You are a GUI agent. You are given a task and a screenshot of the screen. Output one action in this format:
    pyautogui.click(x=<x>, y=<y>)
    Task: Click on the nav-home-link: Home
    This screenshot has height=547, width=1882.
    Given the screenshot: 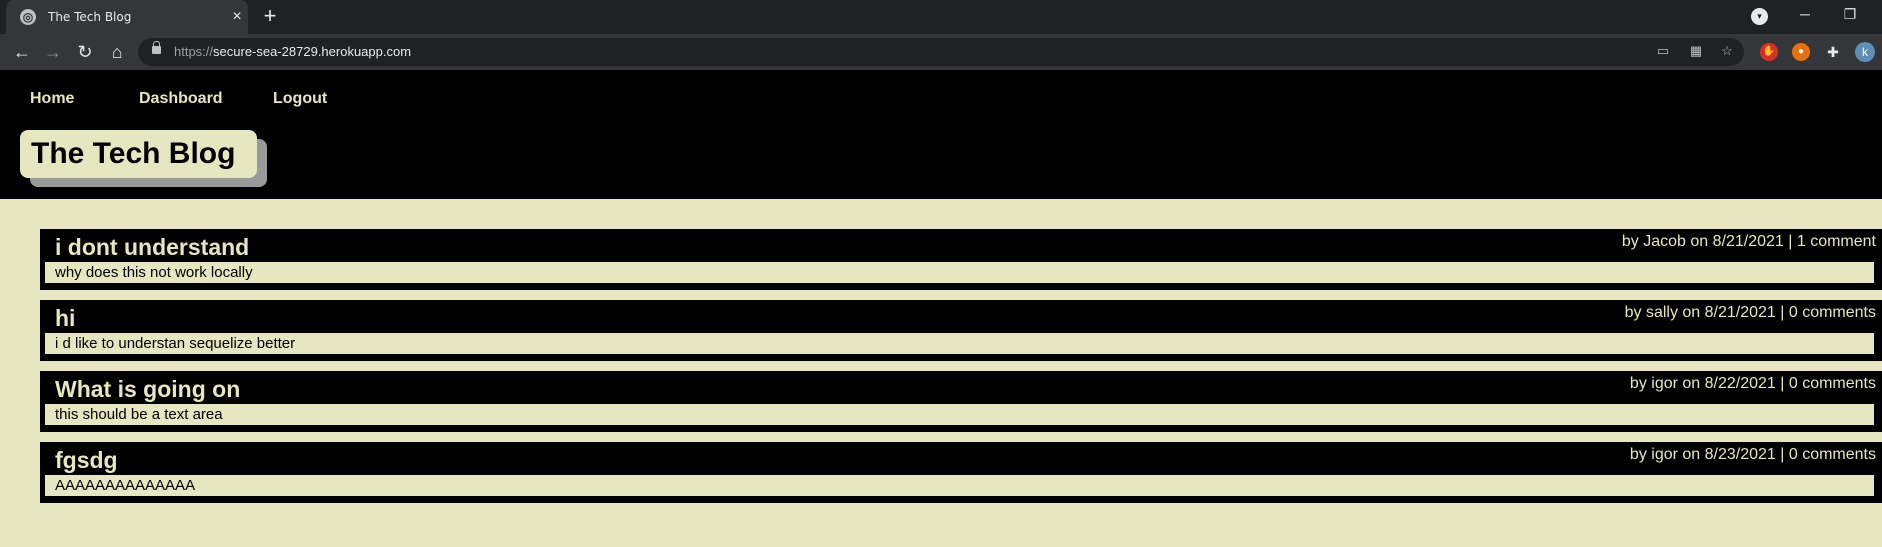 What is the action you would take?
    pyautogui.click(x=52, y=98)
    